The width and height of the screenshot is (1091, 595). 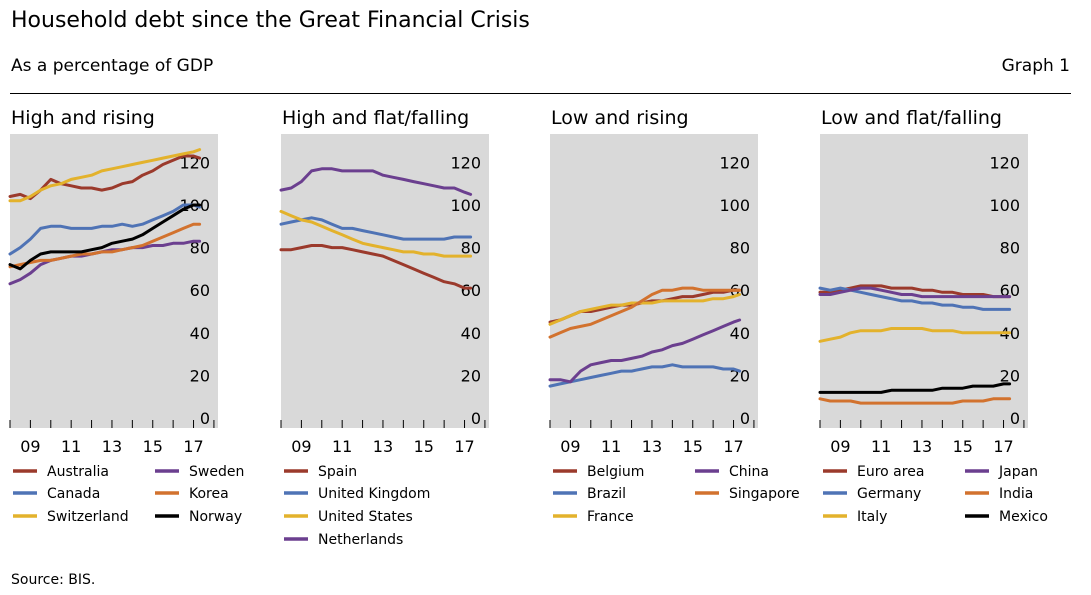 What do you see at coordinates (645, 375) in the screenshot?
I see `series-line-brazil` at bounding box center [645, 375].